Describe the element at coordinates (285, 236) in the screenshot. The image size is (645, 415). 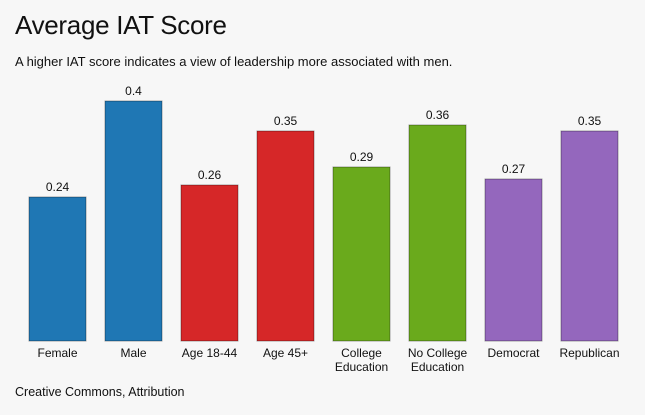
I see `bar-age-45-` at that location.